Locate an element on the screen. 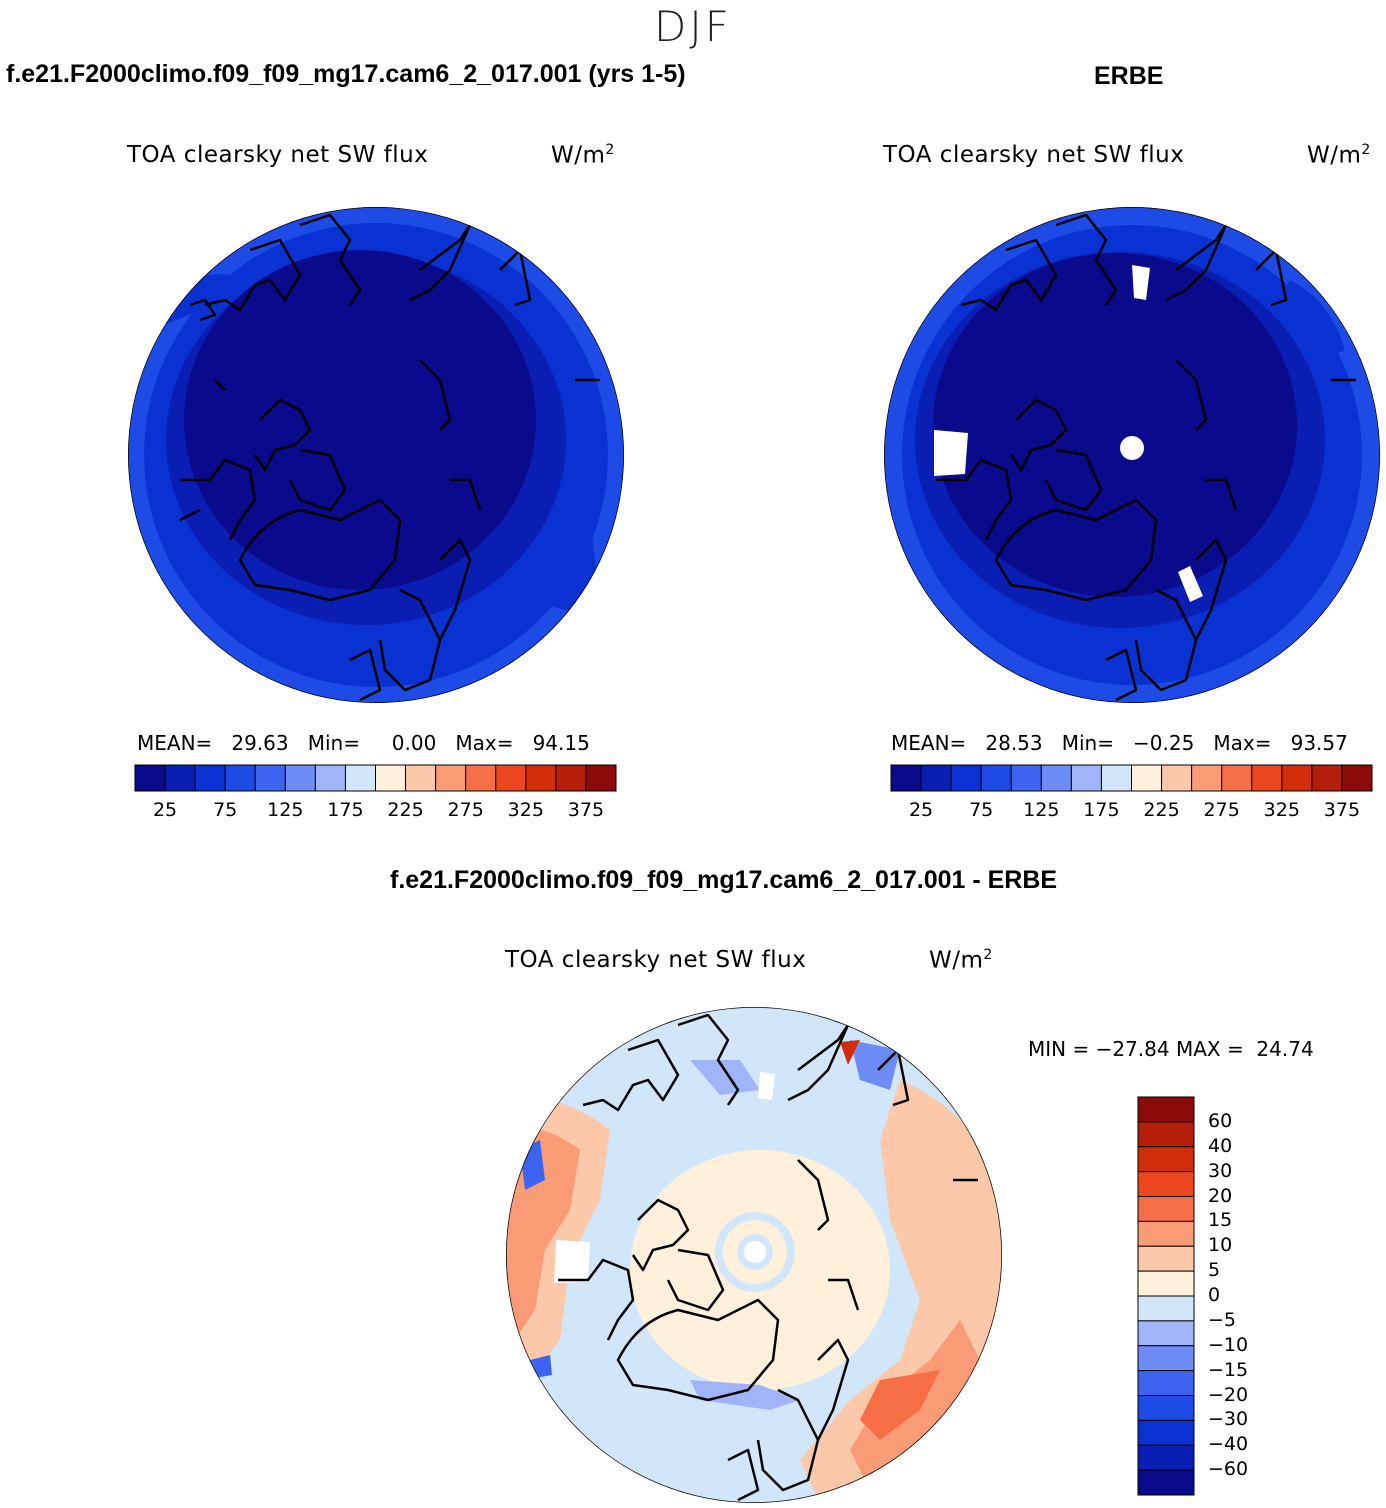  obs-polar-map is located at coordinates (1132, 455).